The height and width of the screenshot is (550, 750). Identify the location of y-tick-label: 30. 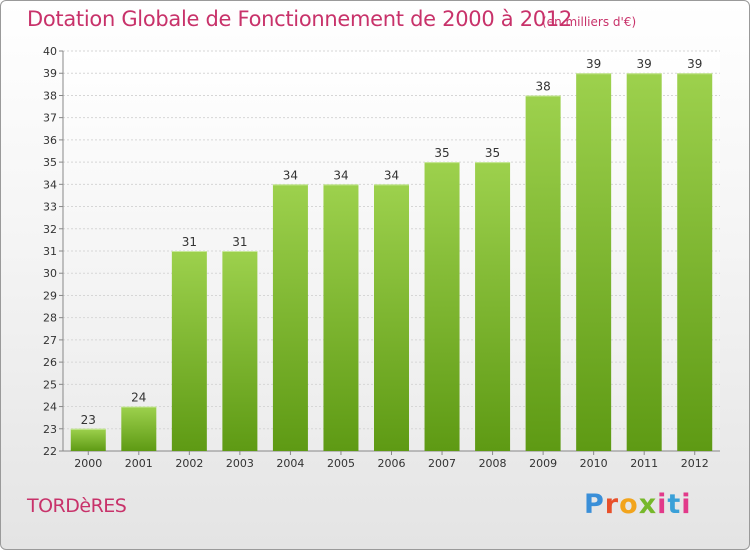
(50, 273).